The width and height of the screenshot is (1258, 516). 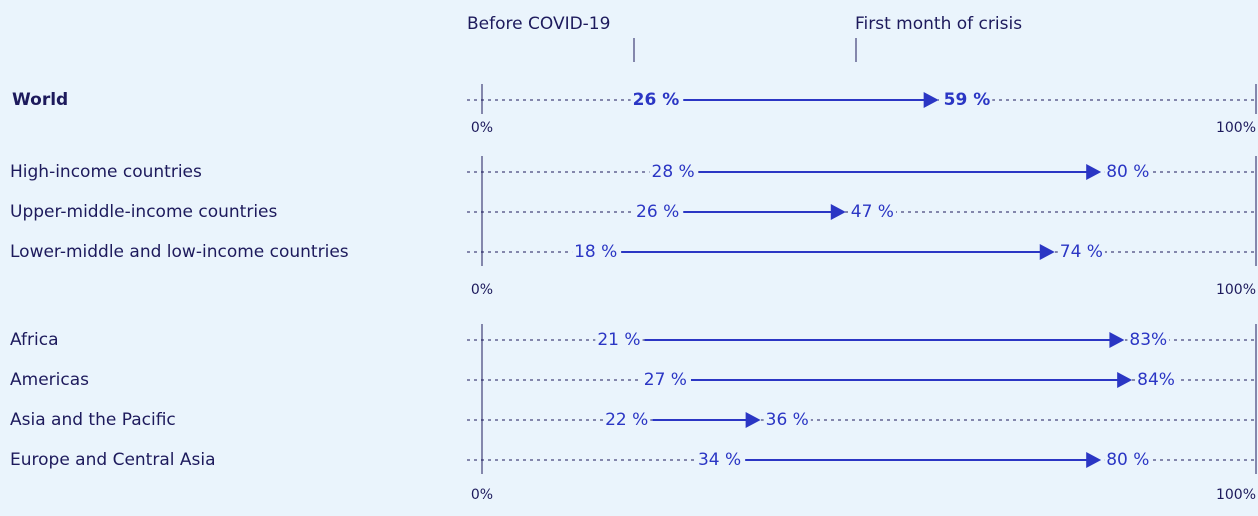 I want to click on end-label: 74 %, so click(x=1081, y=252).